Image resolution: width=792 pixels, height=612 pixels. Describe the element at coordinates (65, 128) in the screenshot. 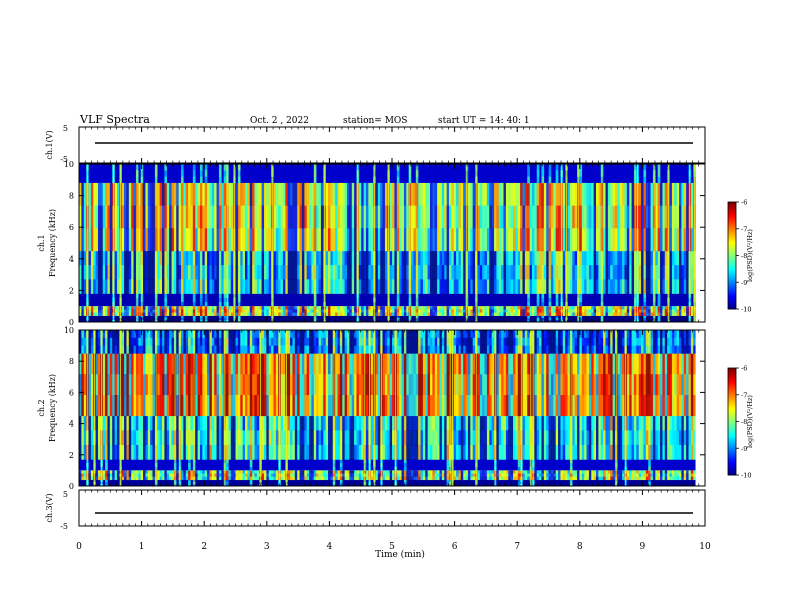

I see `ch1-ytick-max: 5` at that location.